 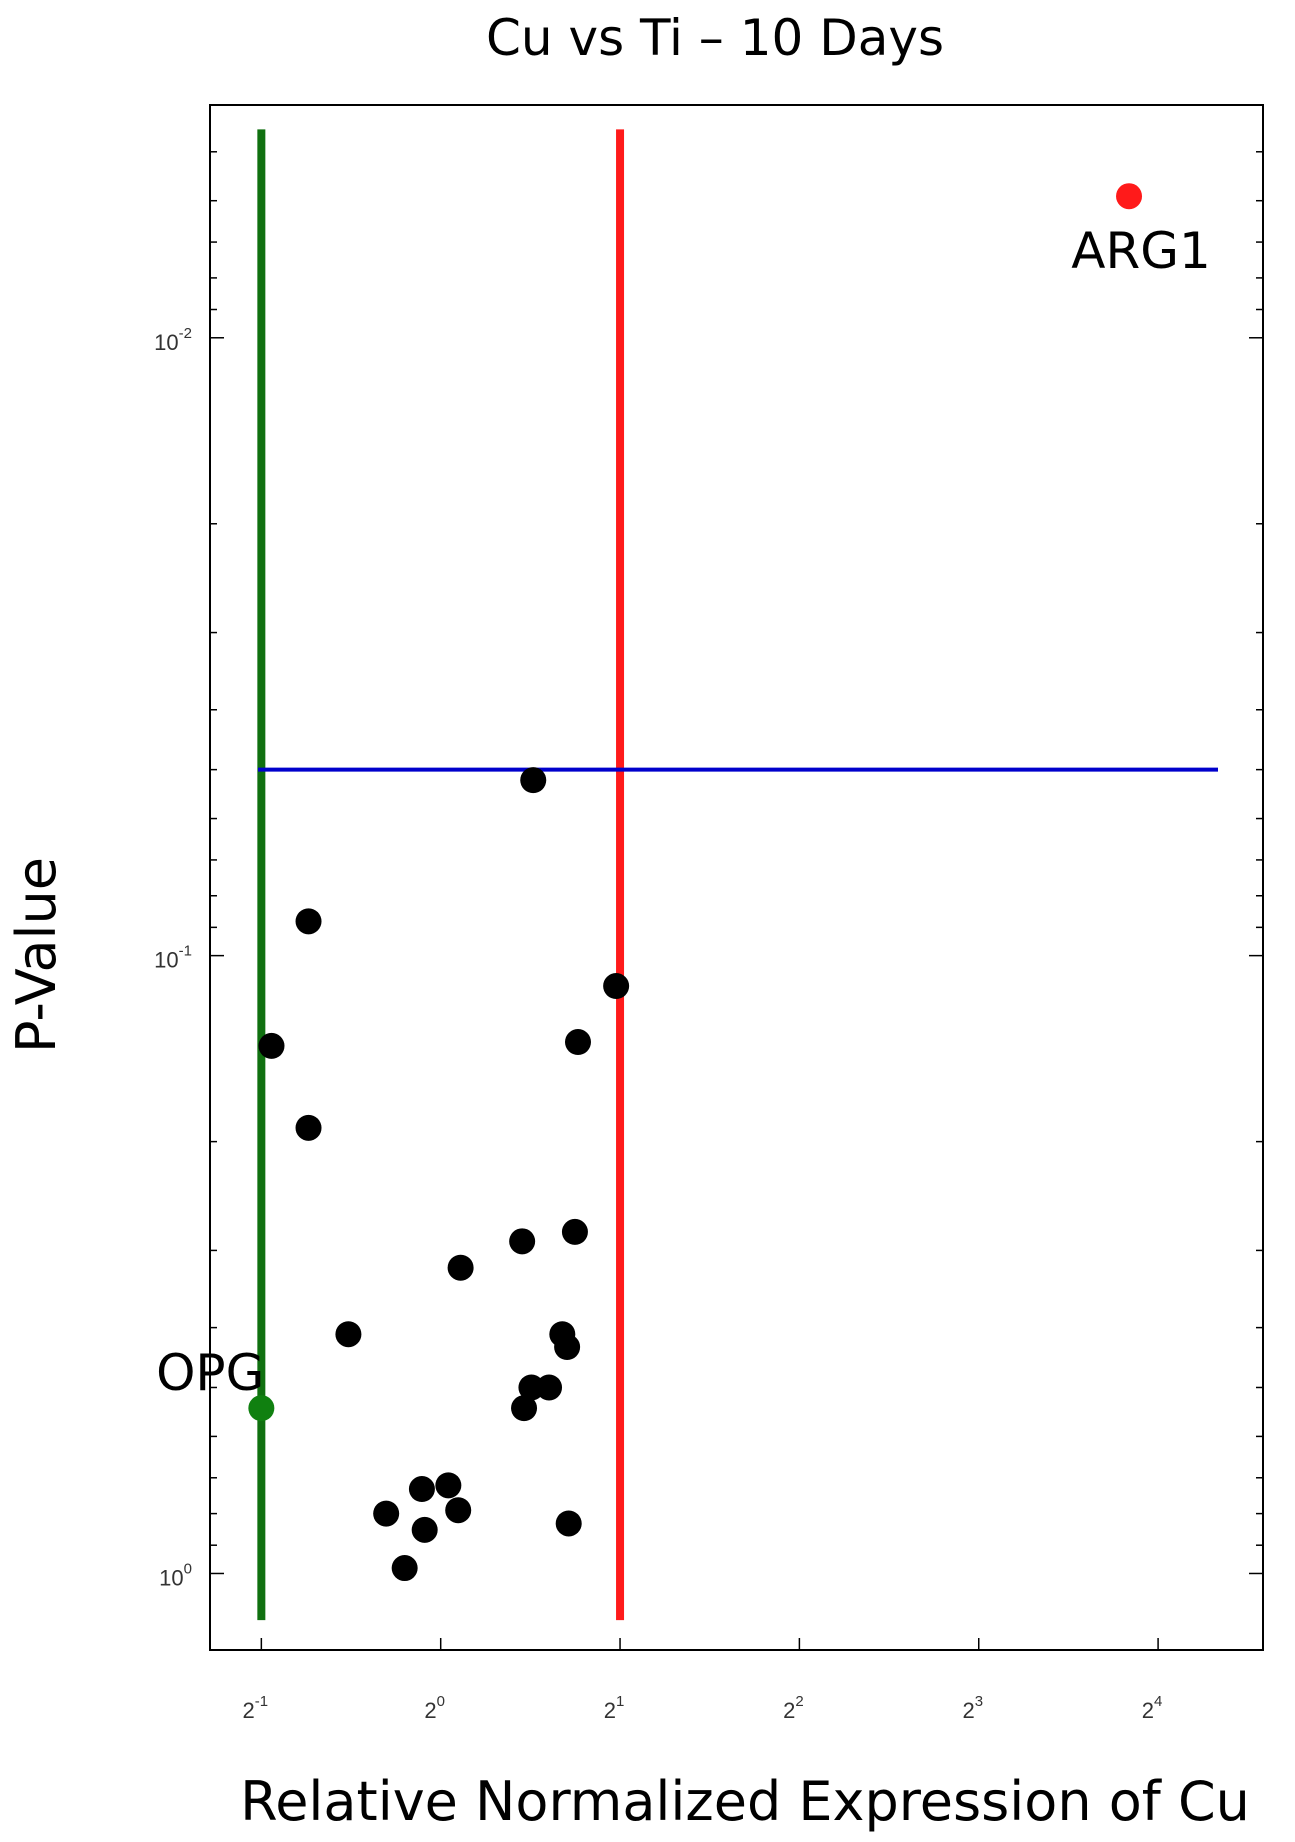 I want to click on y-tick-label: 10⁻¹, so click(x=173, y=958).